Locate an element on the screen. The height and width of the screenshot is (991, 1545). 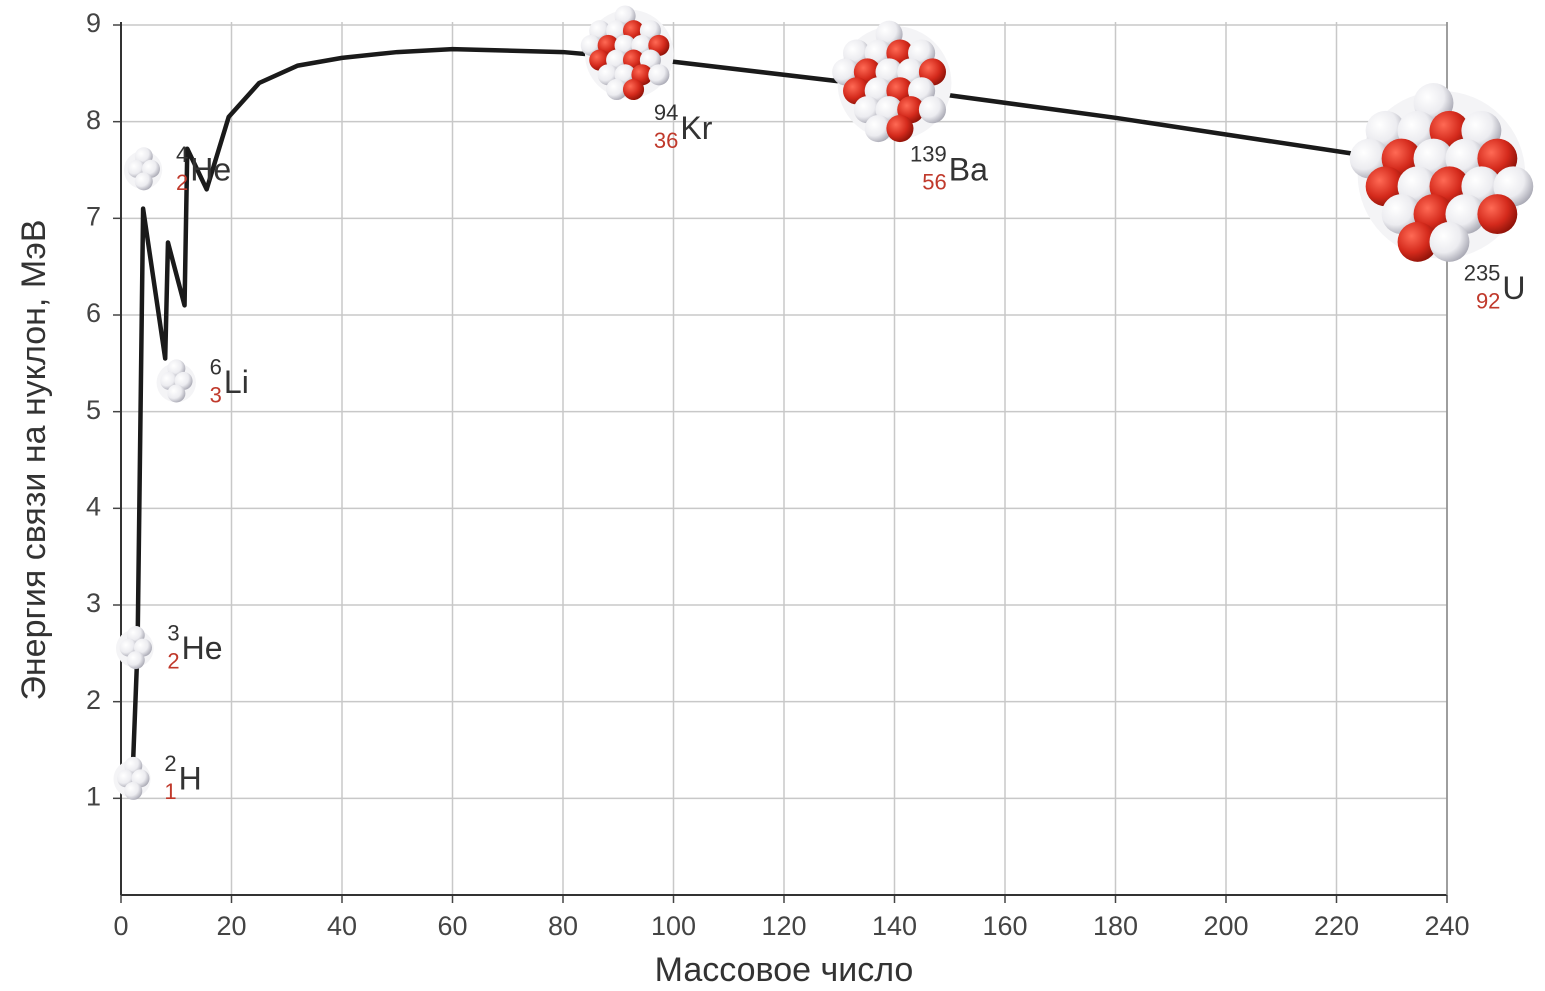
y-tick-label: 7 is located at coordinates (93, 216).